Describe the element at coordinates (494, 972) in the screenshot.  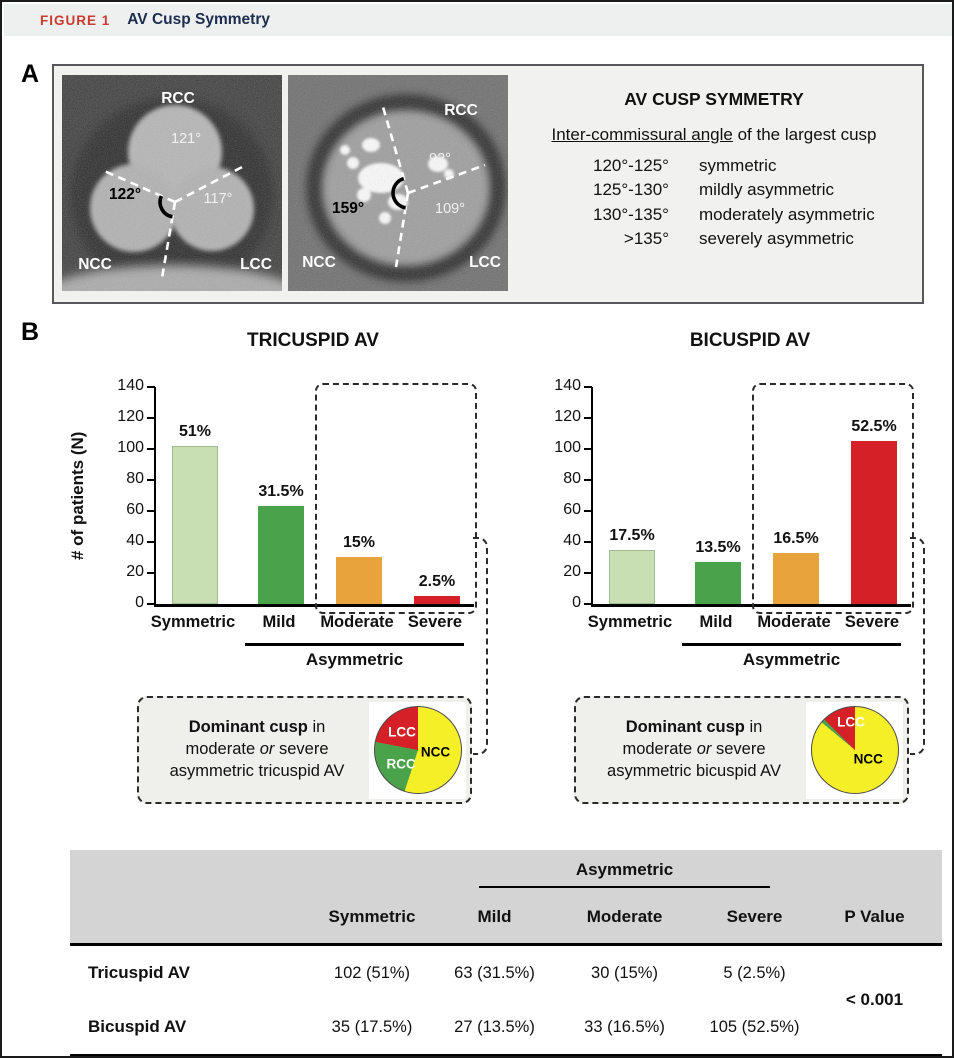
I see `table-cell: 63 (31.5%)` at that location.